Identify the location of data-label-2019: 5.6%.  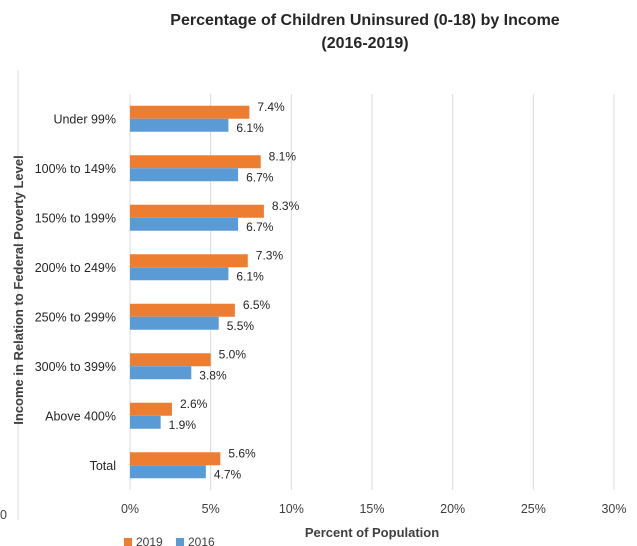
(242, 453).